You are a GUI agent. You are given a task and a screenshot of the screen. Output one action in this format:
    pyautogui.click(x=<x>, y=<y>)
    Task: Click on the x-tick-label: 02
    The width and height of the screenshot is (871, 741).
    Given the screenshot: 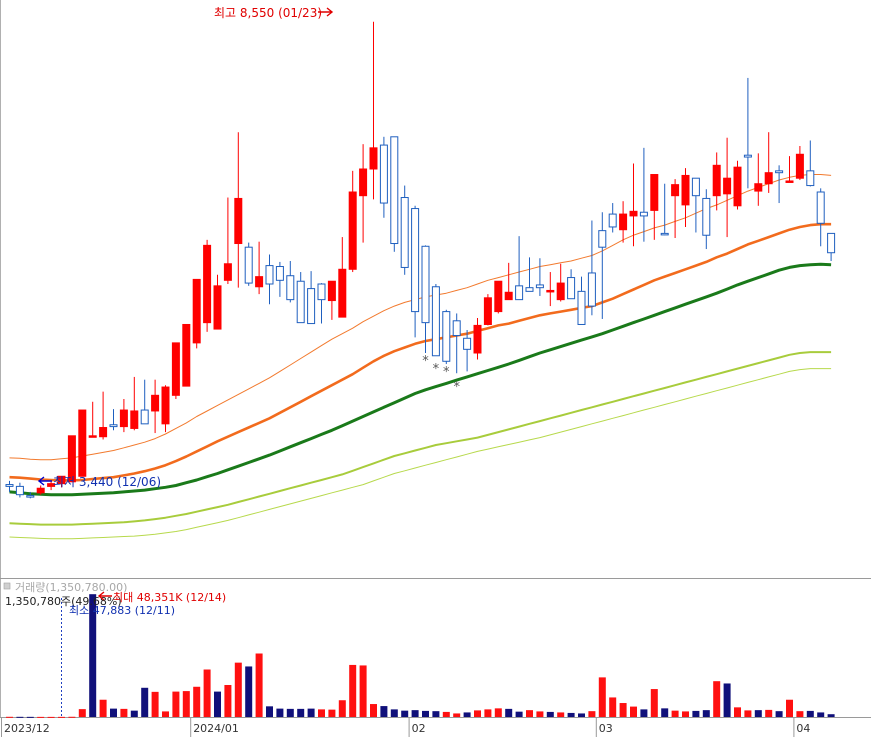 What is the action you would take?
    pyautogui.click(x=419, y=728)
    